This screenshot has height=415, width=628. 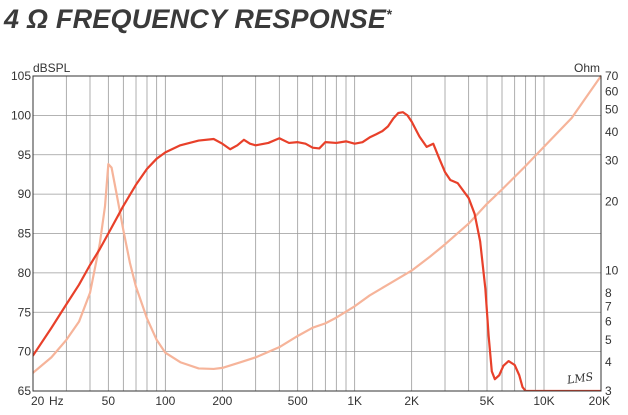 I want to click on chart-title-text: 4 Ω FREQUENCY RESPONSE, so click(x=195, y=19).